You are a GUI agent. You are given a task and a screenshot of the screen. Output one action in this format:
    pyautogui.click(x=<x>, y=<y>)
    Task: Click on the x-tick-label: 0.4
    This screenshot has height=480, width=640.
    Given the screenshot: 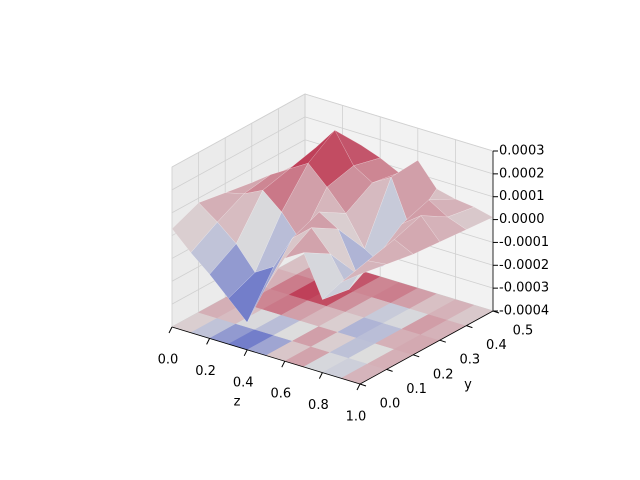 What is the action you would take?
    pyautogui.click(x=243, y=382)
    